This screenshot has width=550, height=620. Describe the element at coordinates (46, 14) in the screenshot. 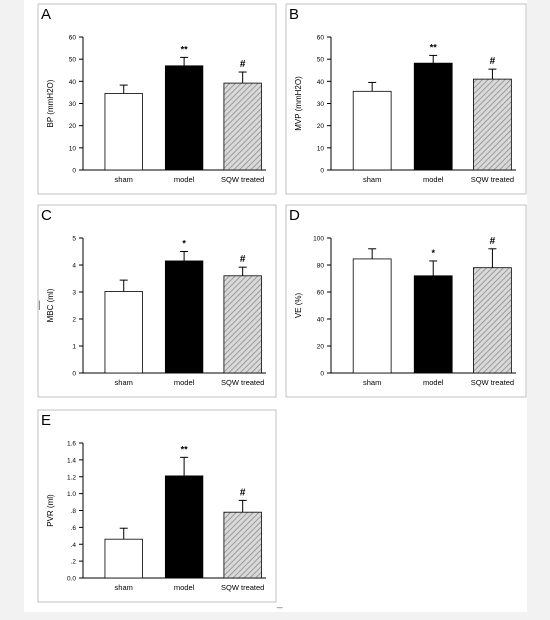

I see `panel-letter: A` at that location.